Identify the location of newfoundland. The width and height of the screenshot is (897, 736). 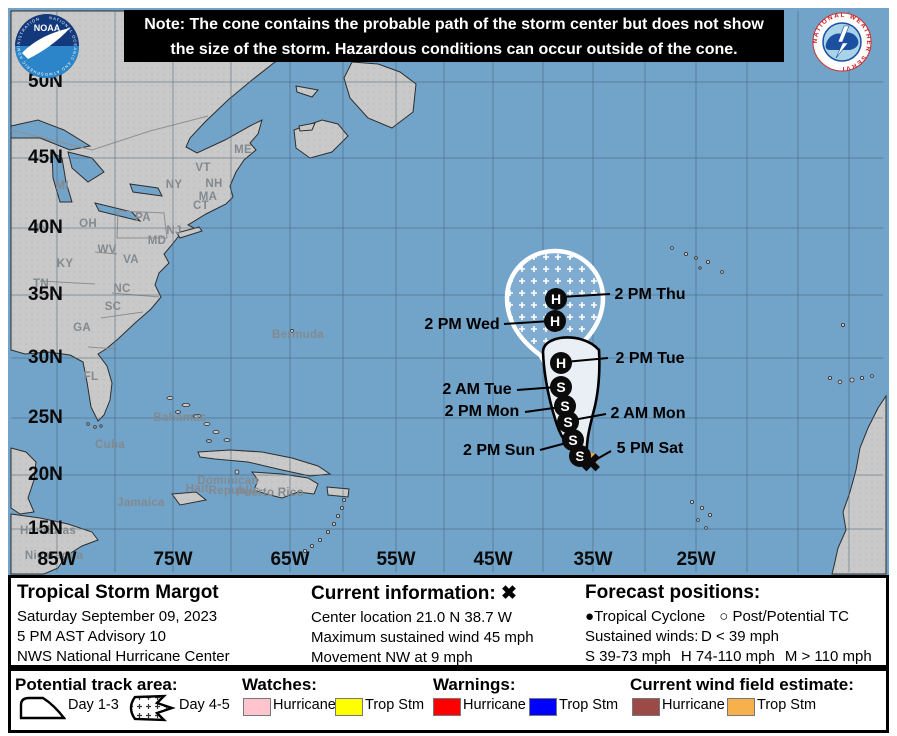
(380, 95).